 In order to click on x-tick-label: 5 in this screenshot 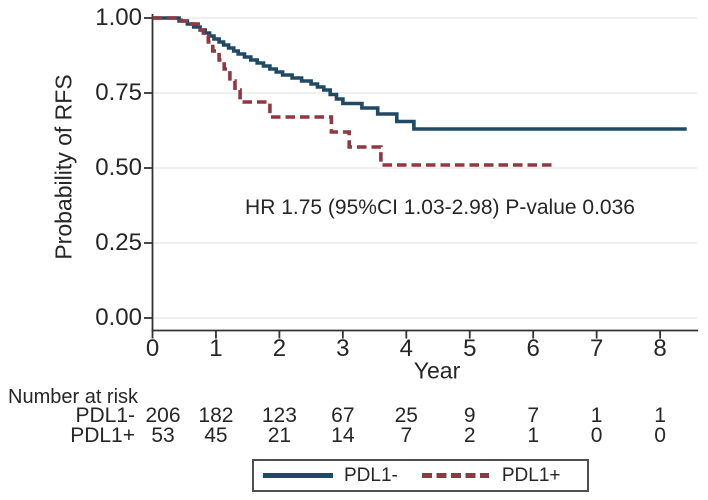, I will do `click(470, 348)`.